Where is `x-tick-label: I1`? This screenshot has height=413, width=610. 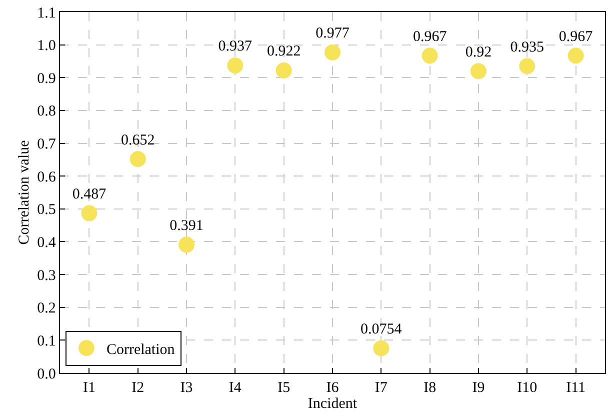
x-tick-label: I1 is located at coordinates (89, 388).